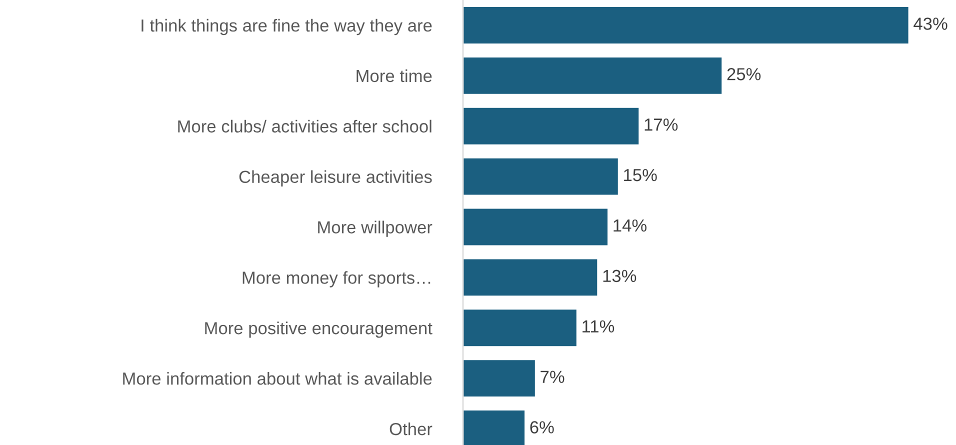 The image size is (956, 445). I want to click on y-tick-label: Other, so click(411, 429).